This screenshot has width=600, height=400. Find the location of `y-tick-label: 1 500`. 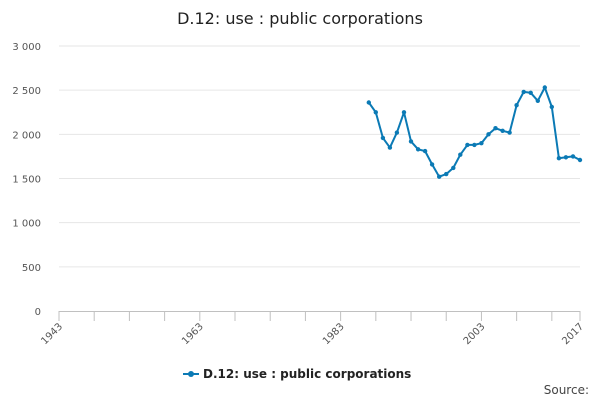

y-tick-label: 1 500 is located at coordinates (26, 180).